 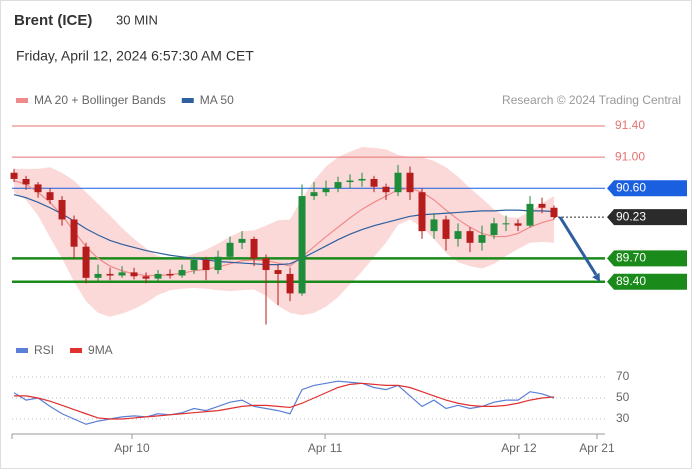 What do you see at coordinates (135, 56) in the screenshot?
I see `timestamp: Friday, April 12, 2024 6:57:30 AM CET` at bounding box center [135, 56].